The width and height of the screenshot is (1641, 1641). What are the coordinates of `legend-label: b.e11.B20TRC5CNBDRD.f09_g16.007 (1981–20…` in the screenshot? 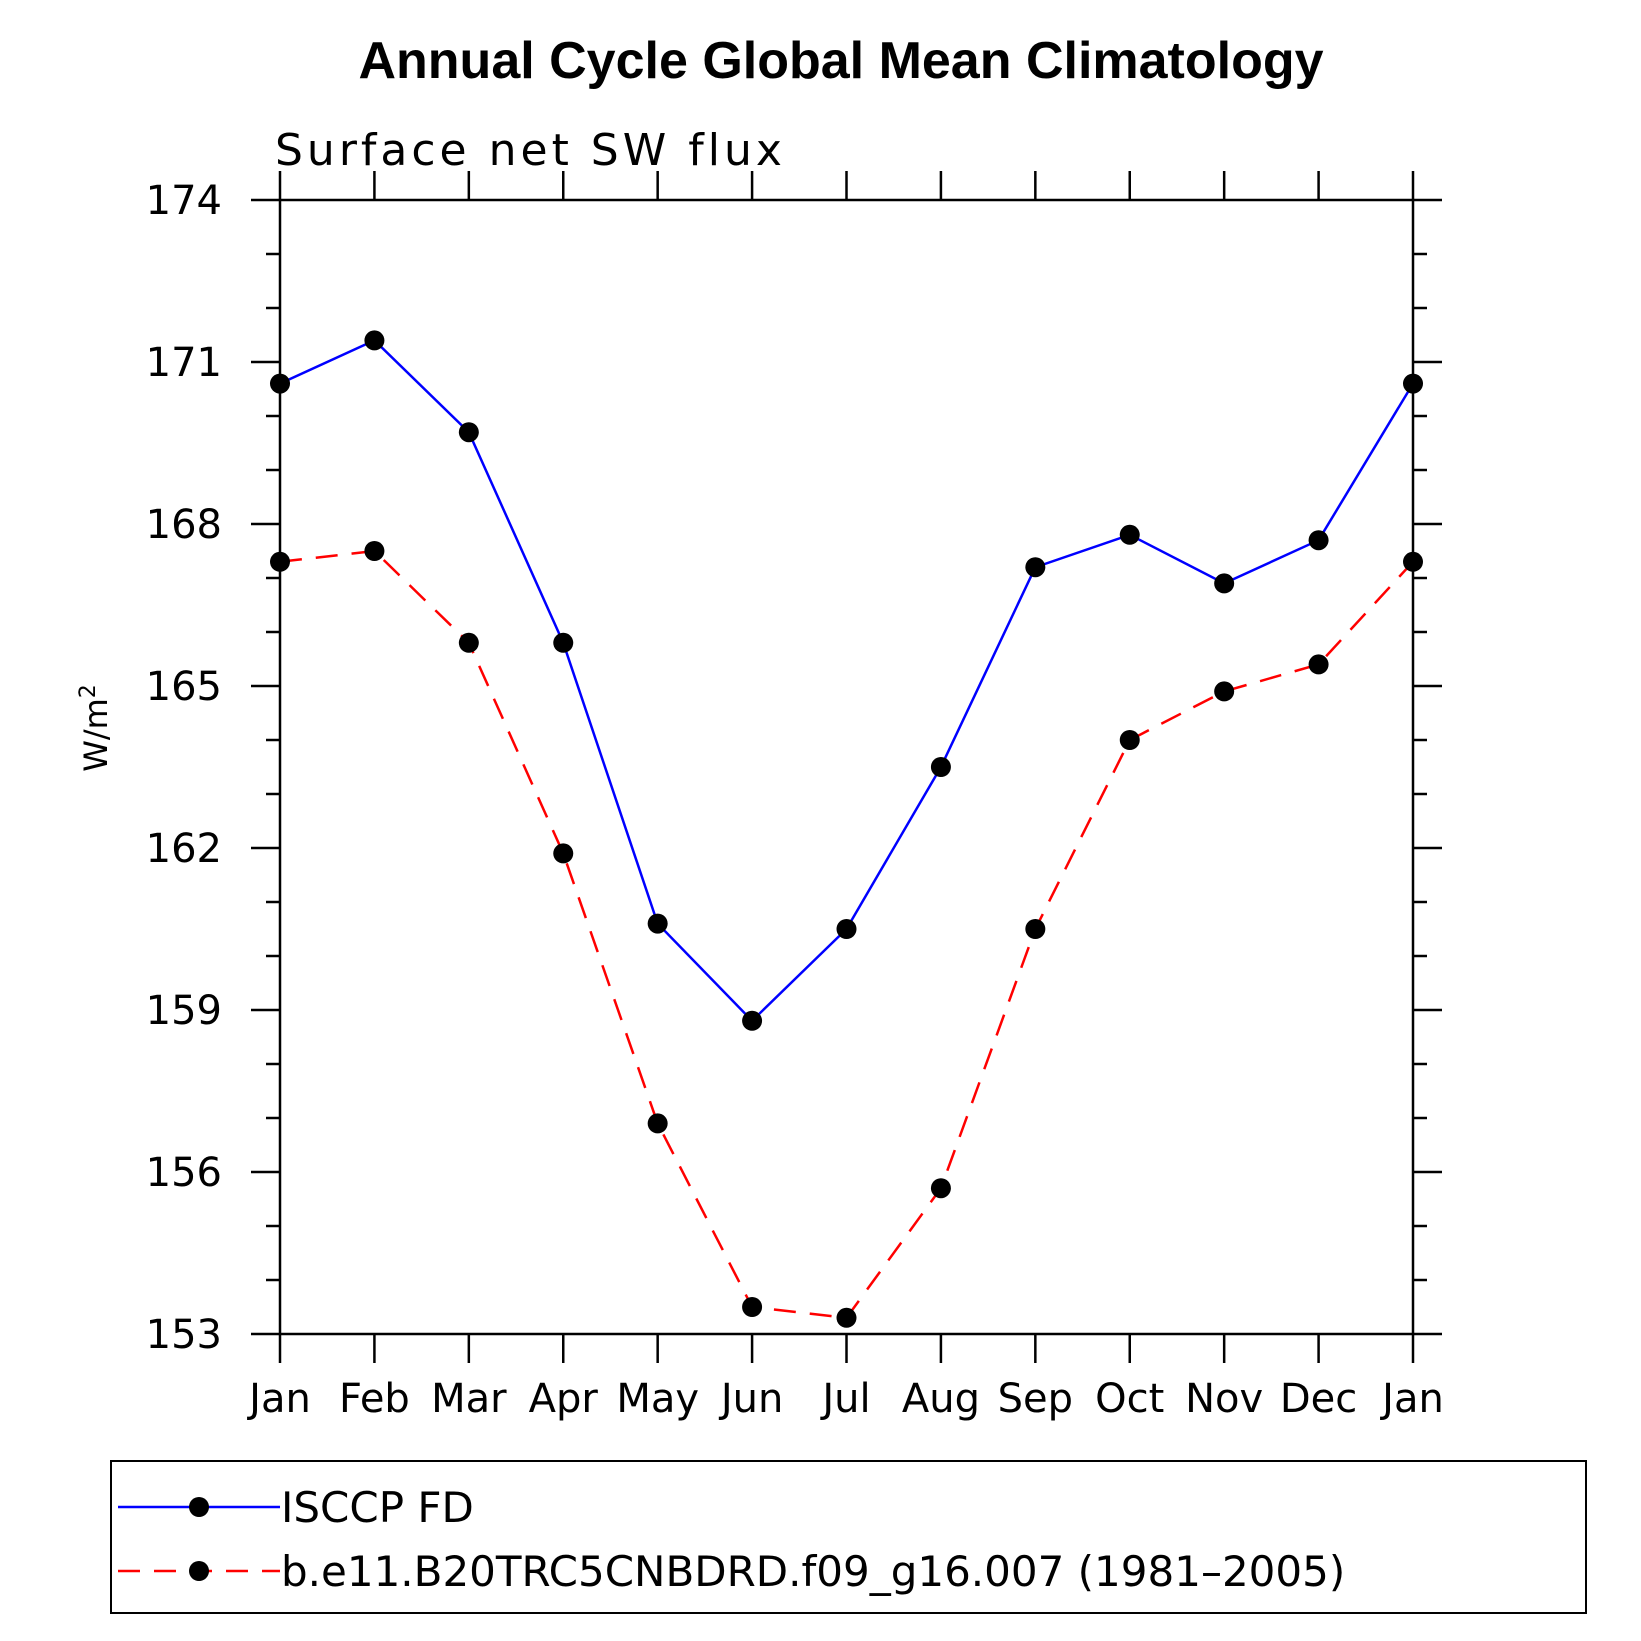 It's located at (813, 1571).